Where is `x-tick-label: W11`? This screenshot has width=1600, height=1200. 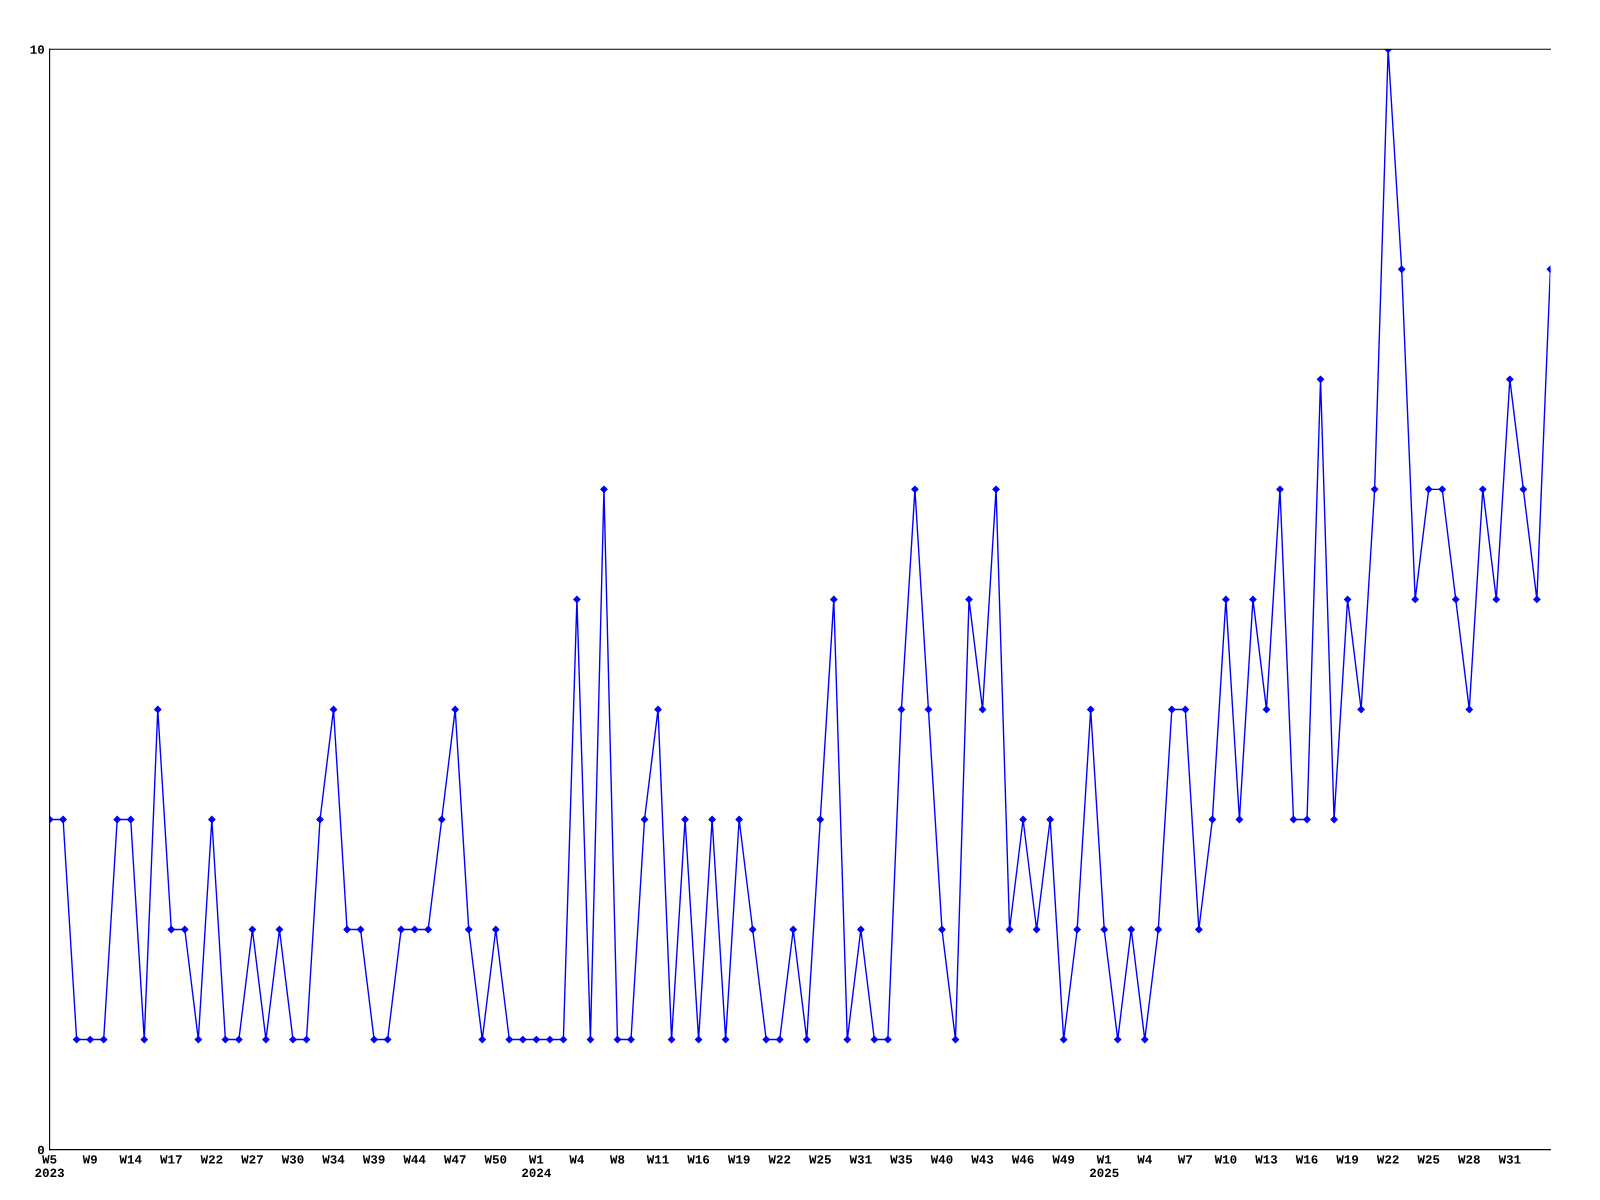
x-tick-label: W11 is located at coordinates (657, 1159).